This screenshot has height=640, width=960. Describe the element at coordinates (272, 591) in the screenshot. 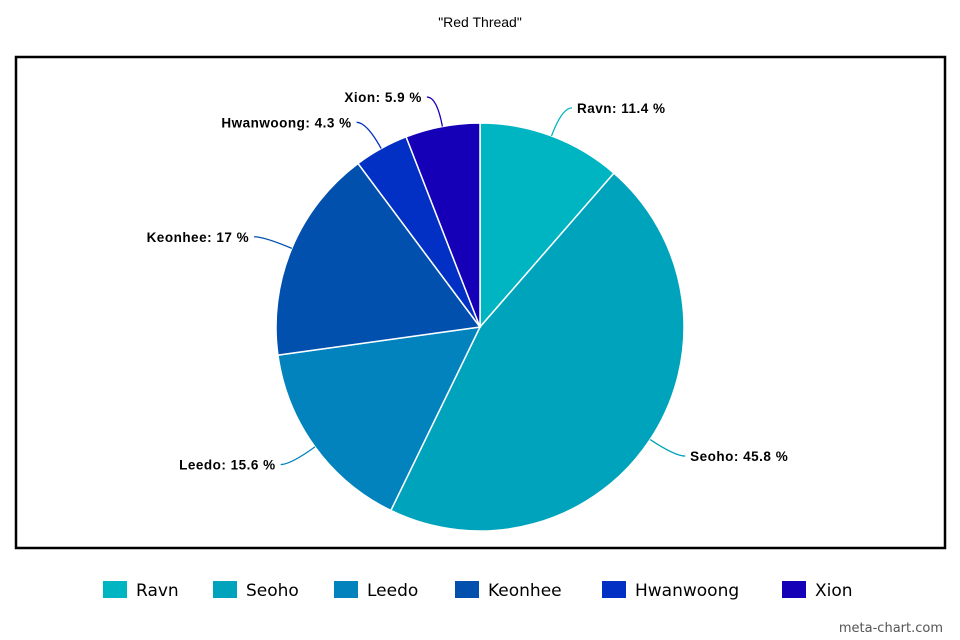

I see `legend-label-seoho: Seoho` at that location.